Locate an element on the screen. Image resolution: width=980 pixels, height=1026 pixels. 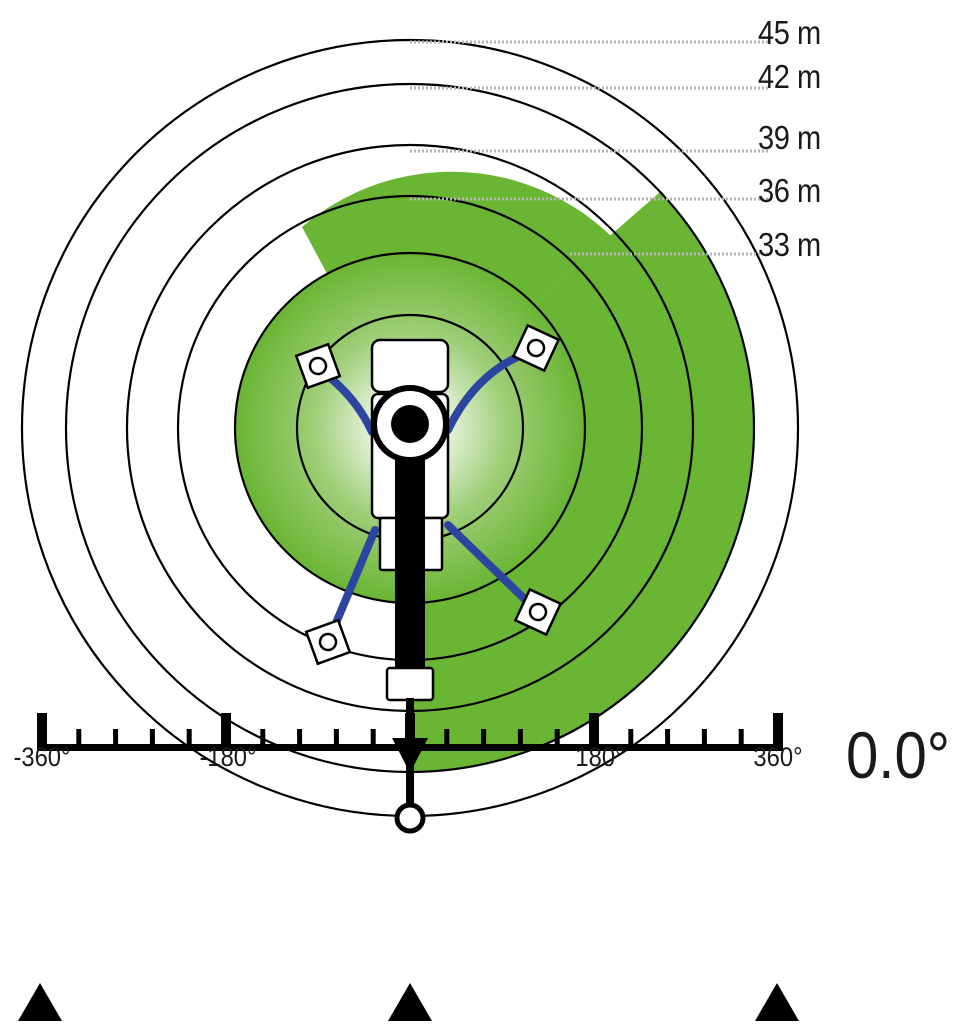
slewing-ring-icon is located at coordinates (410, 424).